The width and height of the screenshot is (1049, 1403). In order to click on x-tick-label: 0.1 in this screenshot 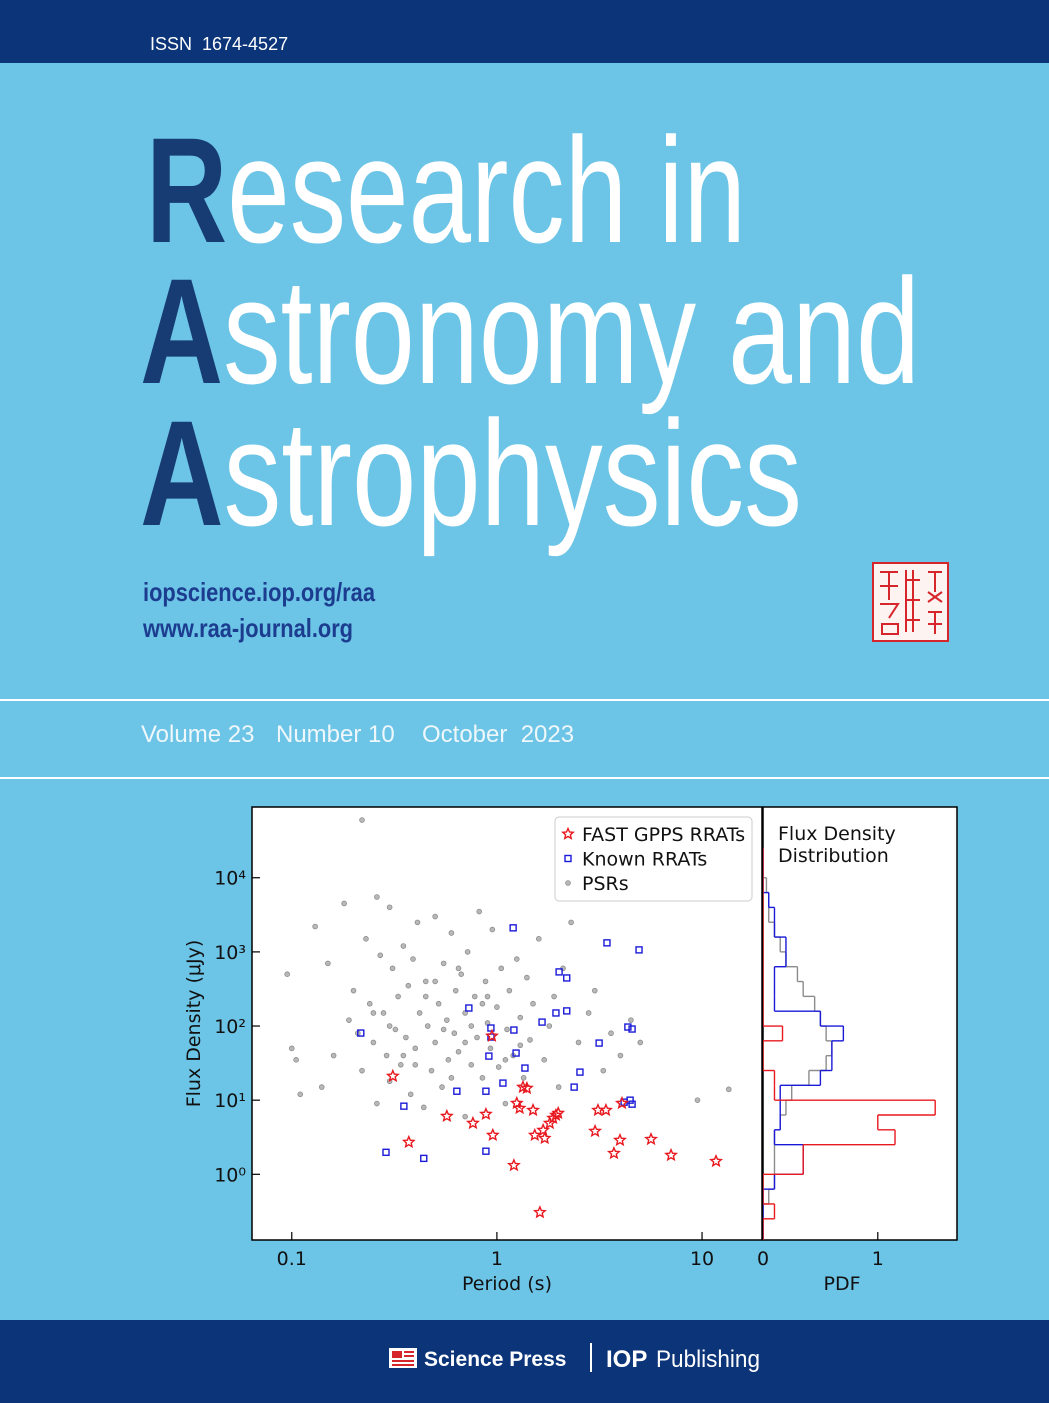, I will do `click(292, 1259)`.